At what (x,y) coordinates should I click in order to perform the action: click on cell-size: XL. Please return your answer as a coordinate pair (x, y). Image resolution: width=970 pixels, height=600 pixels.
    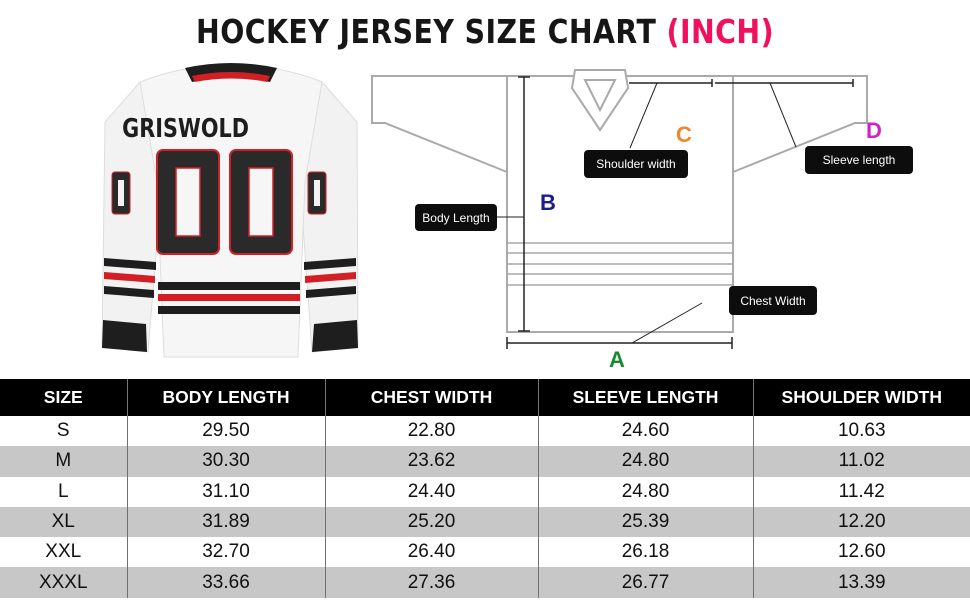
    Looking at the image, I should click on (63, 522).